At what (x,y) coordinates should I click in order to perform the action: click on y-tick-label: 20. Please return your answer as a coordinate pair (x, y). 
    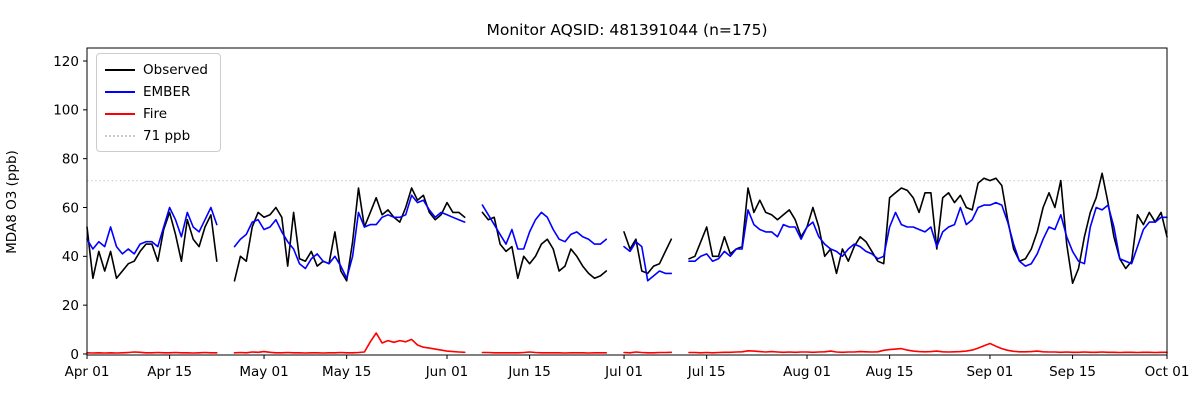
    Looking at the image, I should click on (70, 306).